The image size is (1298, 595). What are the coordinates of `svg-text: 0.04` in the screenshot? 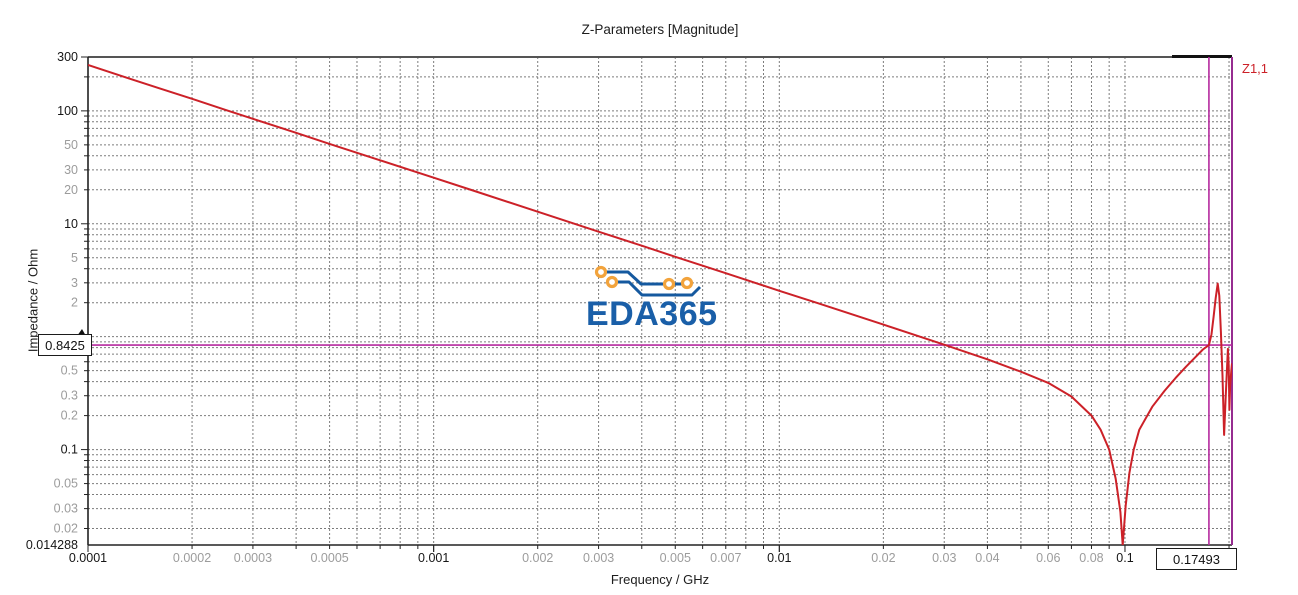 It's located at (987, 558).